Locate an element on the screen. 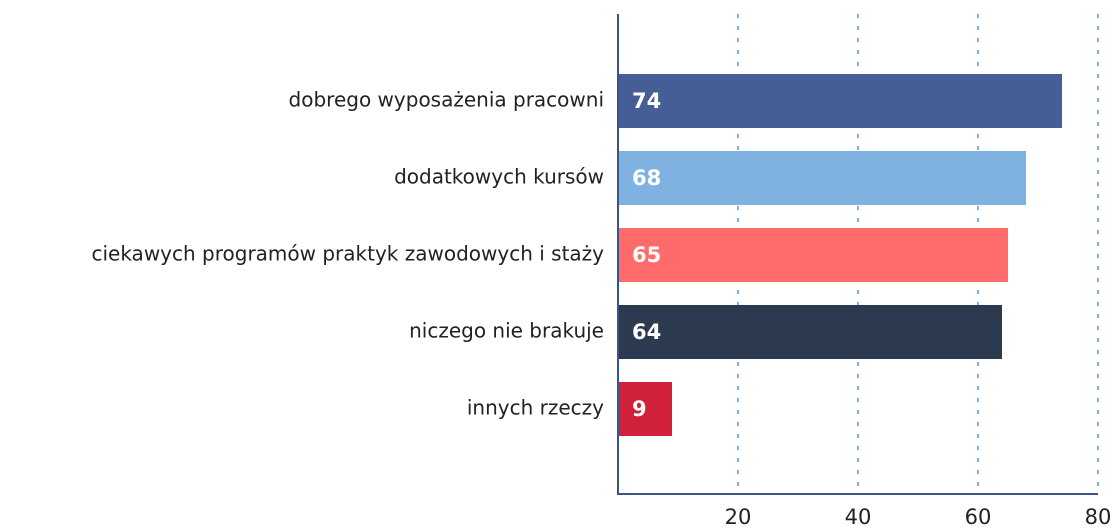  x-tick-label: 40 is located at coordinates (858, 517).